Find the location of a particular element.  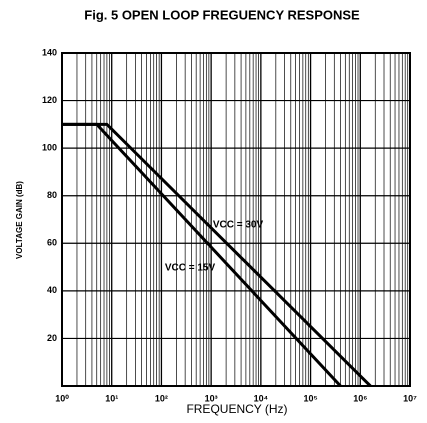

chart-title: Fig. 5 OPEN LOOP FREGUENCY RESPONSE is located at coordinates (222, 14).